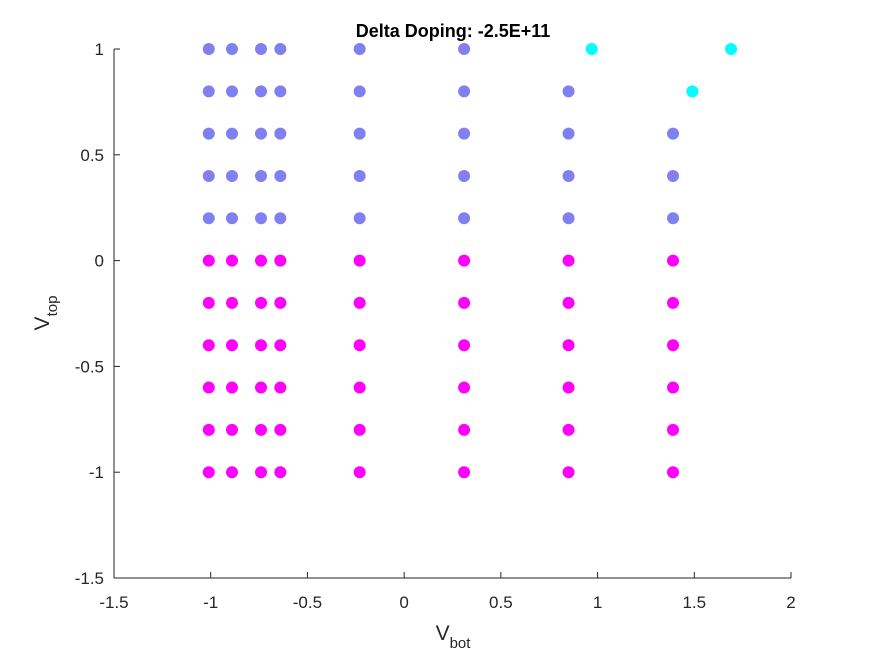  What do you see at coordinates (99, 261) in the screenshot?
I see `y-tick-label: 0` at bounding box center [99, 261].